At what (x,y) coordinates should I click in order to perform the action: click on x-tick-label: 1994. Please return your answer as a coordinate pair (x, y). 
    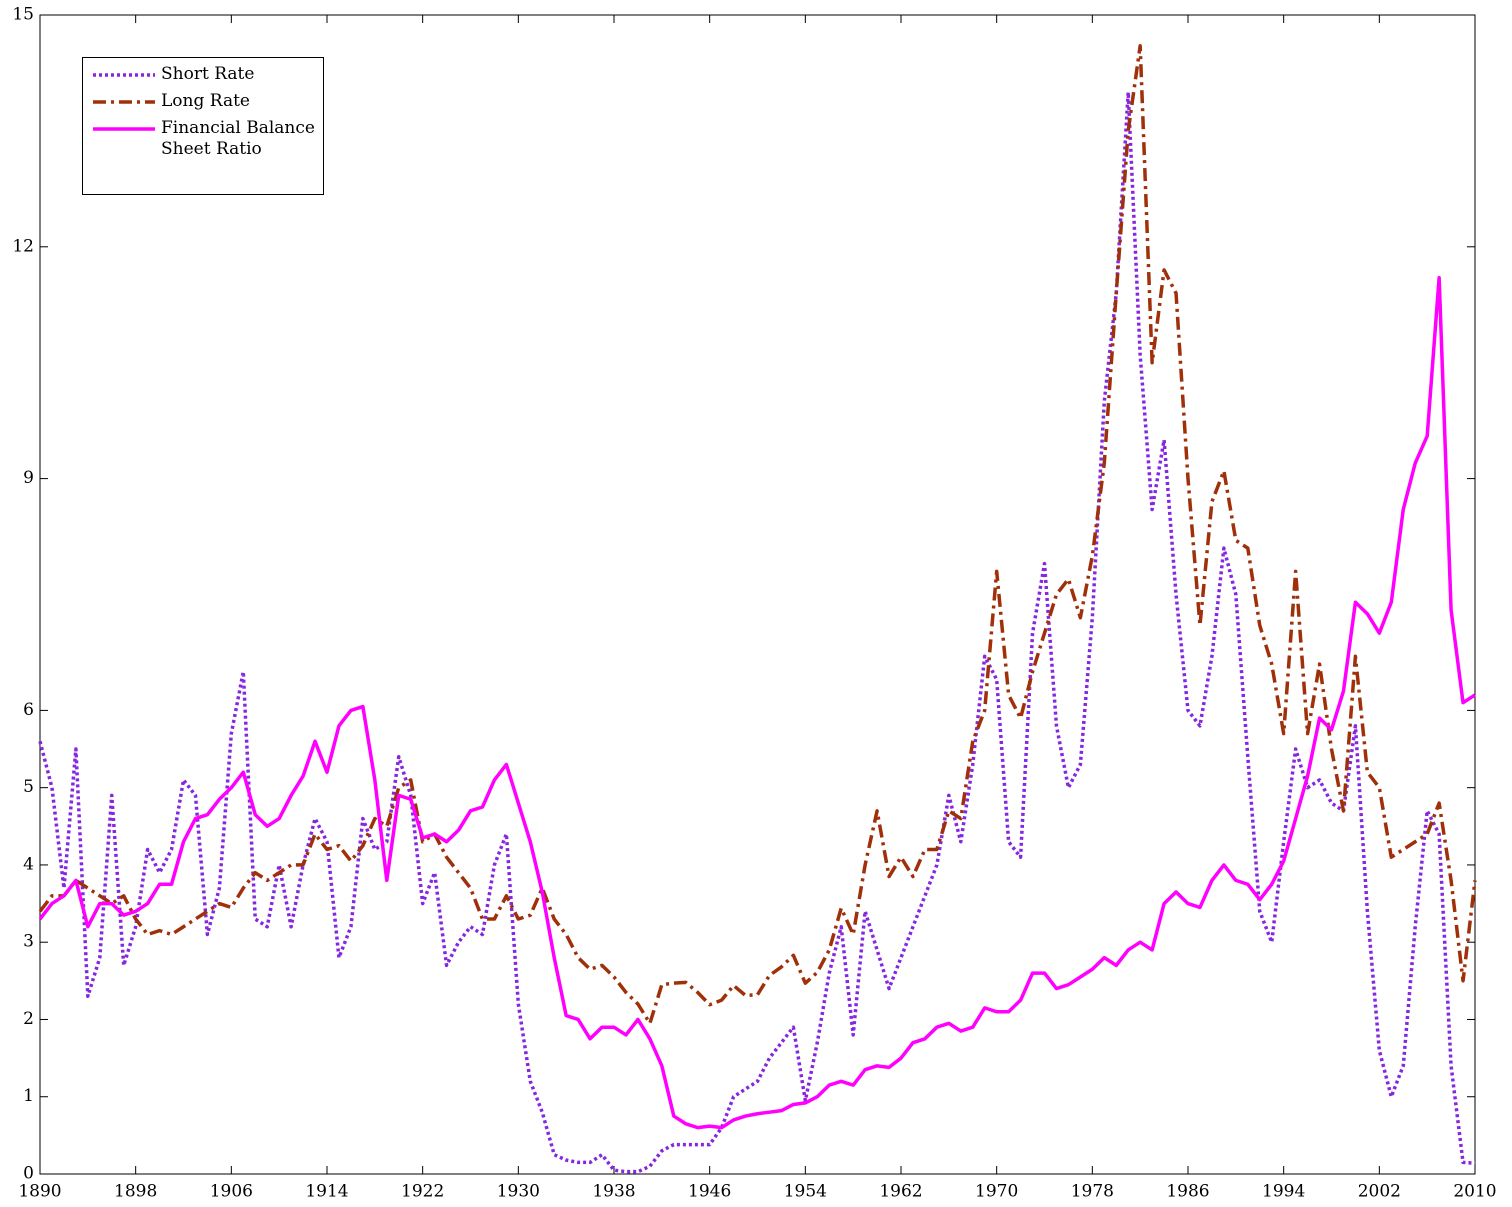
    Looking at the image, I should click on (1283, 1192).